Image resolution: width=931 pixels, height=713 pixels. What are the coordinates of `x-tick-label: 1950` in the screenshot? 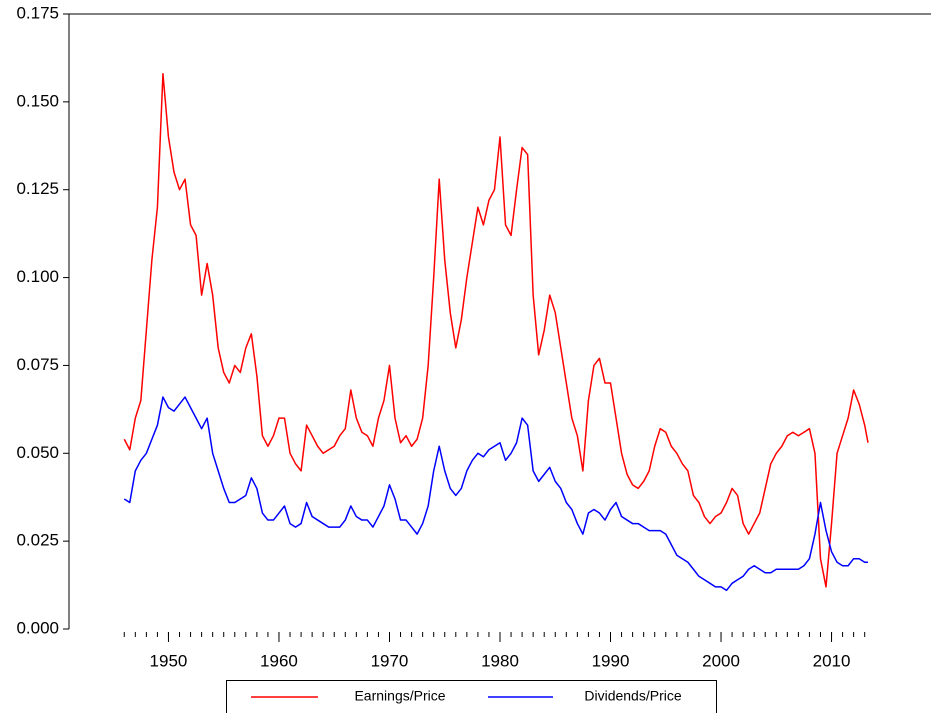 It's located at (169, 660).